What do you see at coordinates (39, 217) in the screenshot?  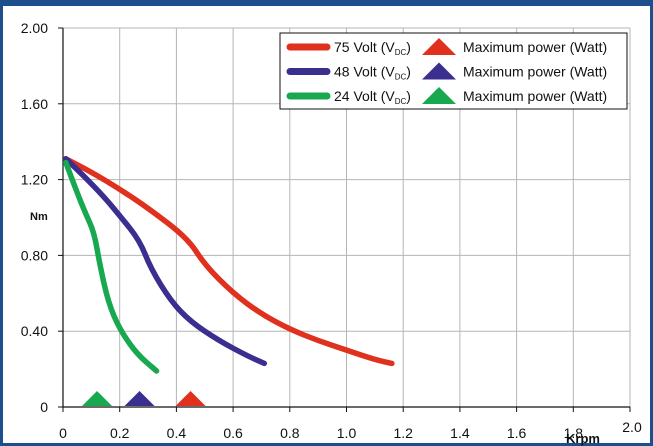 I see `y-axis-label: Nm` at bounding box center [39, 217].